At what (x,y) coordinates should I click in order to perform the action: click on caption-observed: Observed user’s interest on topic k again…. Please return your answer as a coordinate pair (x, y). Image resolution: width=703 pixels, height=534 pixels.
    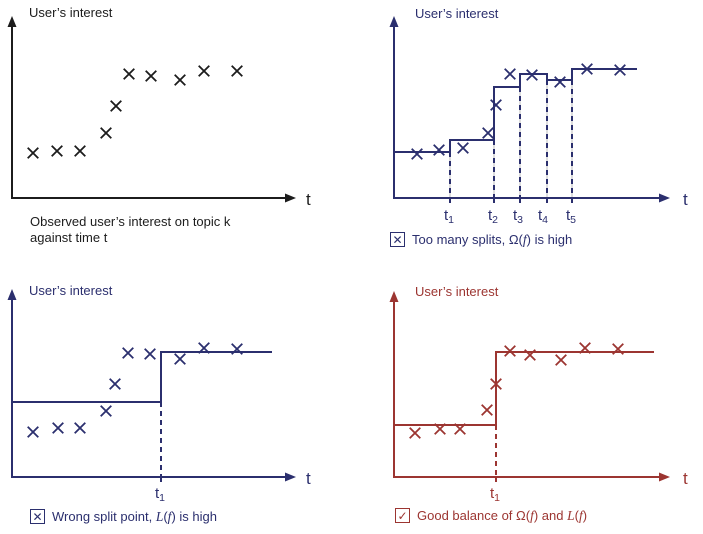
    Looking at the image, I should click on (130, 229).